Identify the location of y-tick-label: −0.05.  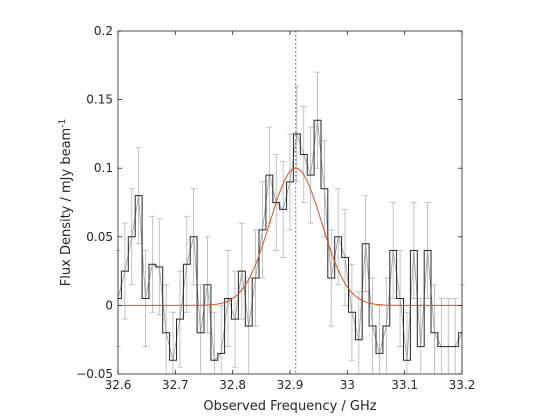
(94, 374).